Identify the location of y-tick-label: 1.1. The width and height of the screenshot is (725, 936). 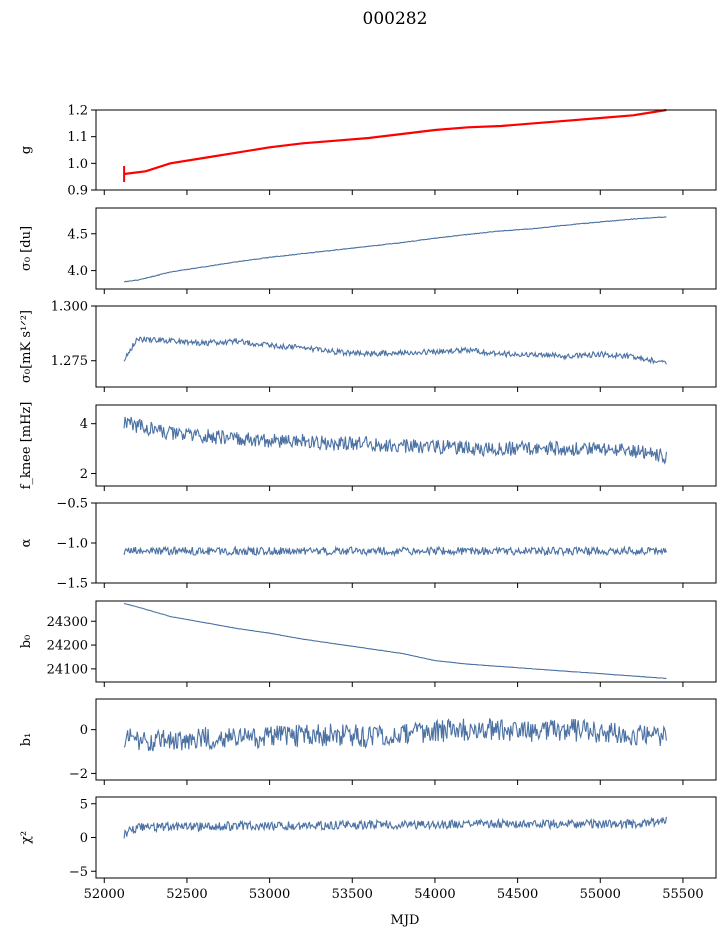
(77, 137).